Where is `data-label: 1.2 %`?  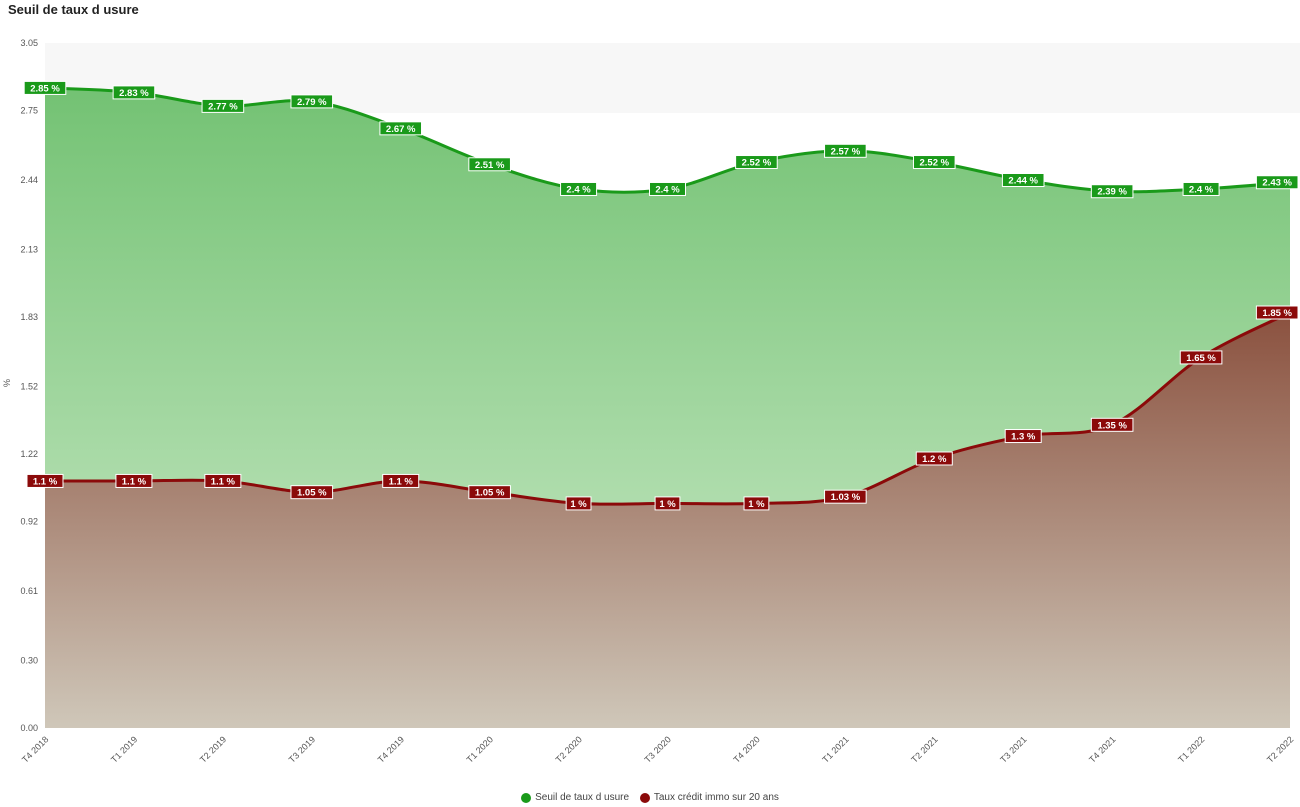
data-label: 1.2 % is located at coordinates (934, 458).